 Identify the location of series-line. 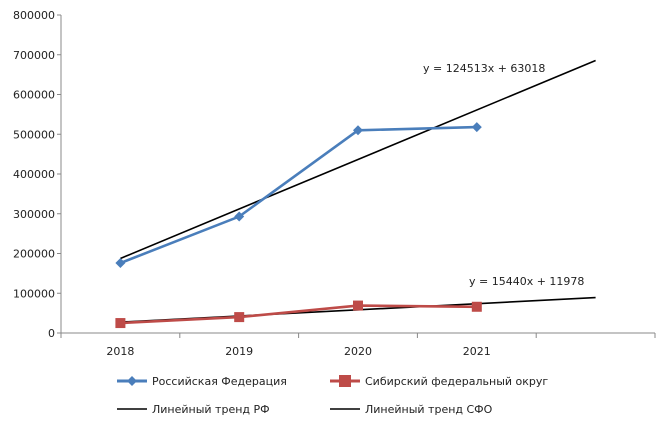
(298, 314).